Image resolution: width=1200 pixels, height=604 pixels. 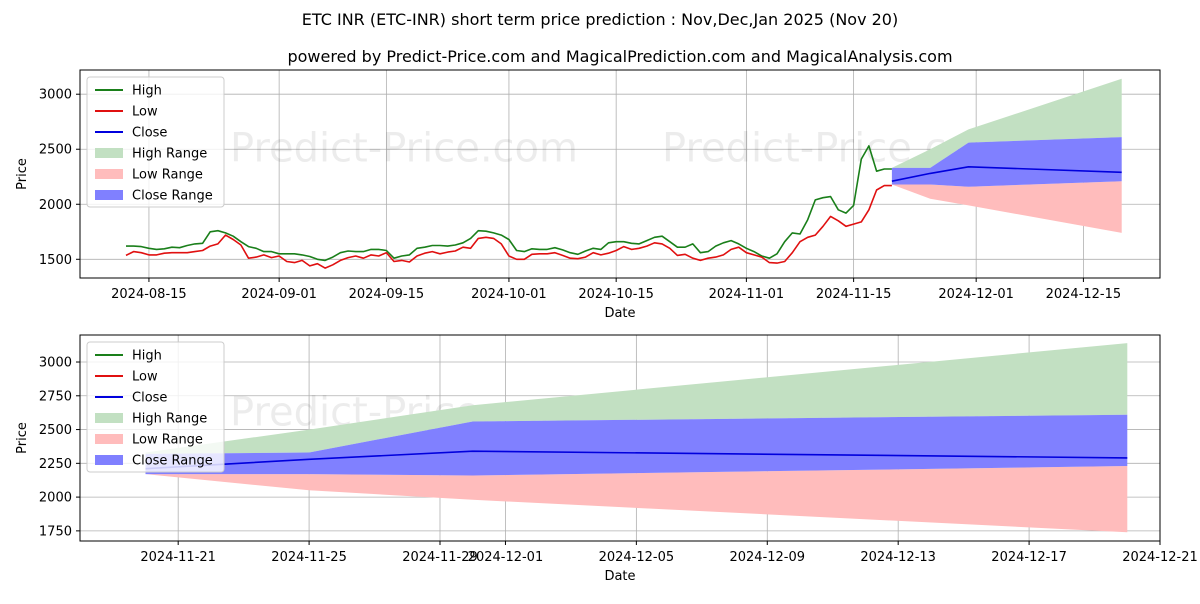 What do you see at coordinates (637, 557) in the screenshot?
I see `x-tick-label: 2024-12-05` at bounding box center [637, 557].